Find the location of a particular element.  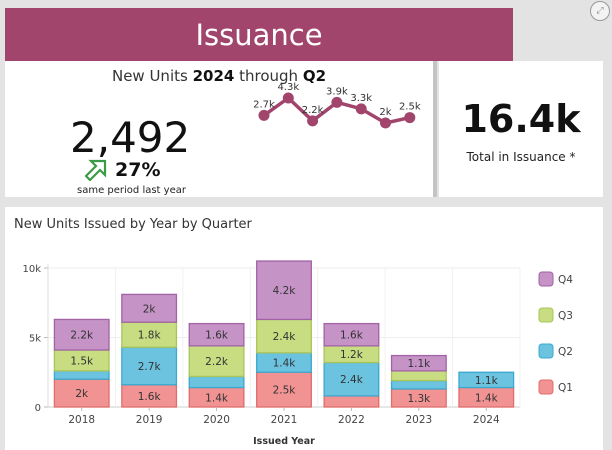

sparkline-label: 3.9k is located at coordinates (337, 91).